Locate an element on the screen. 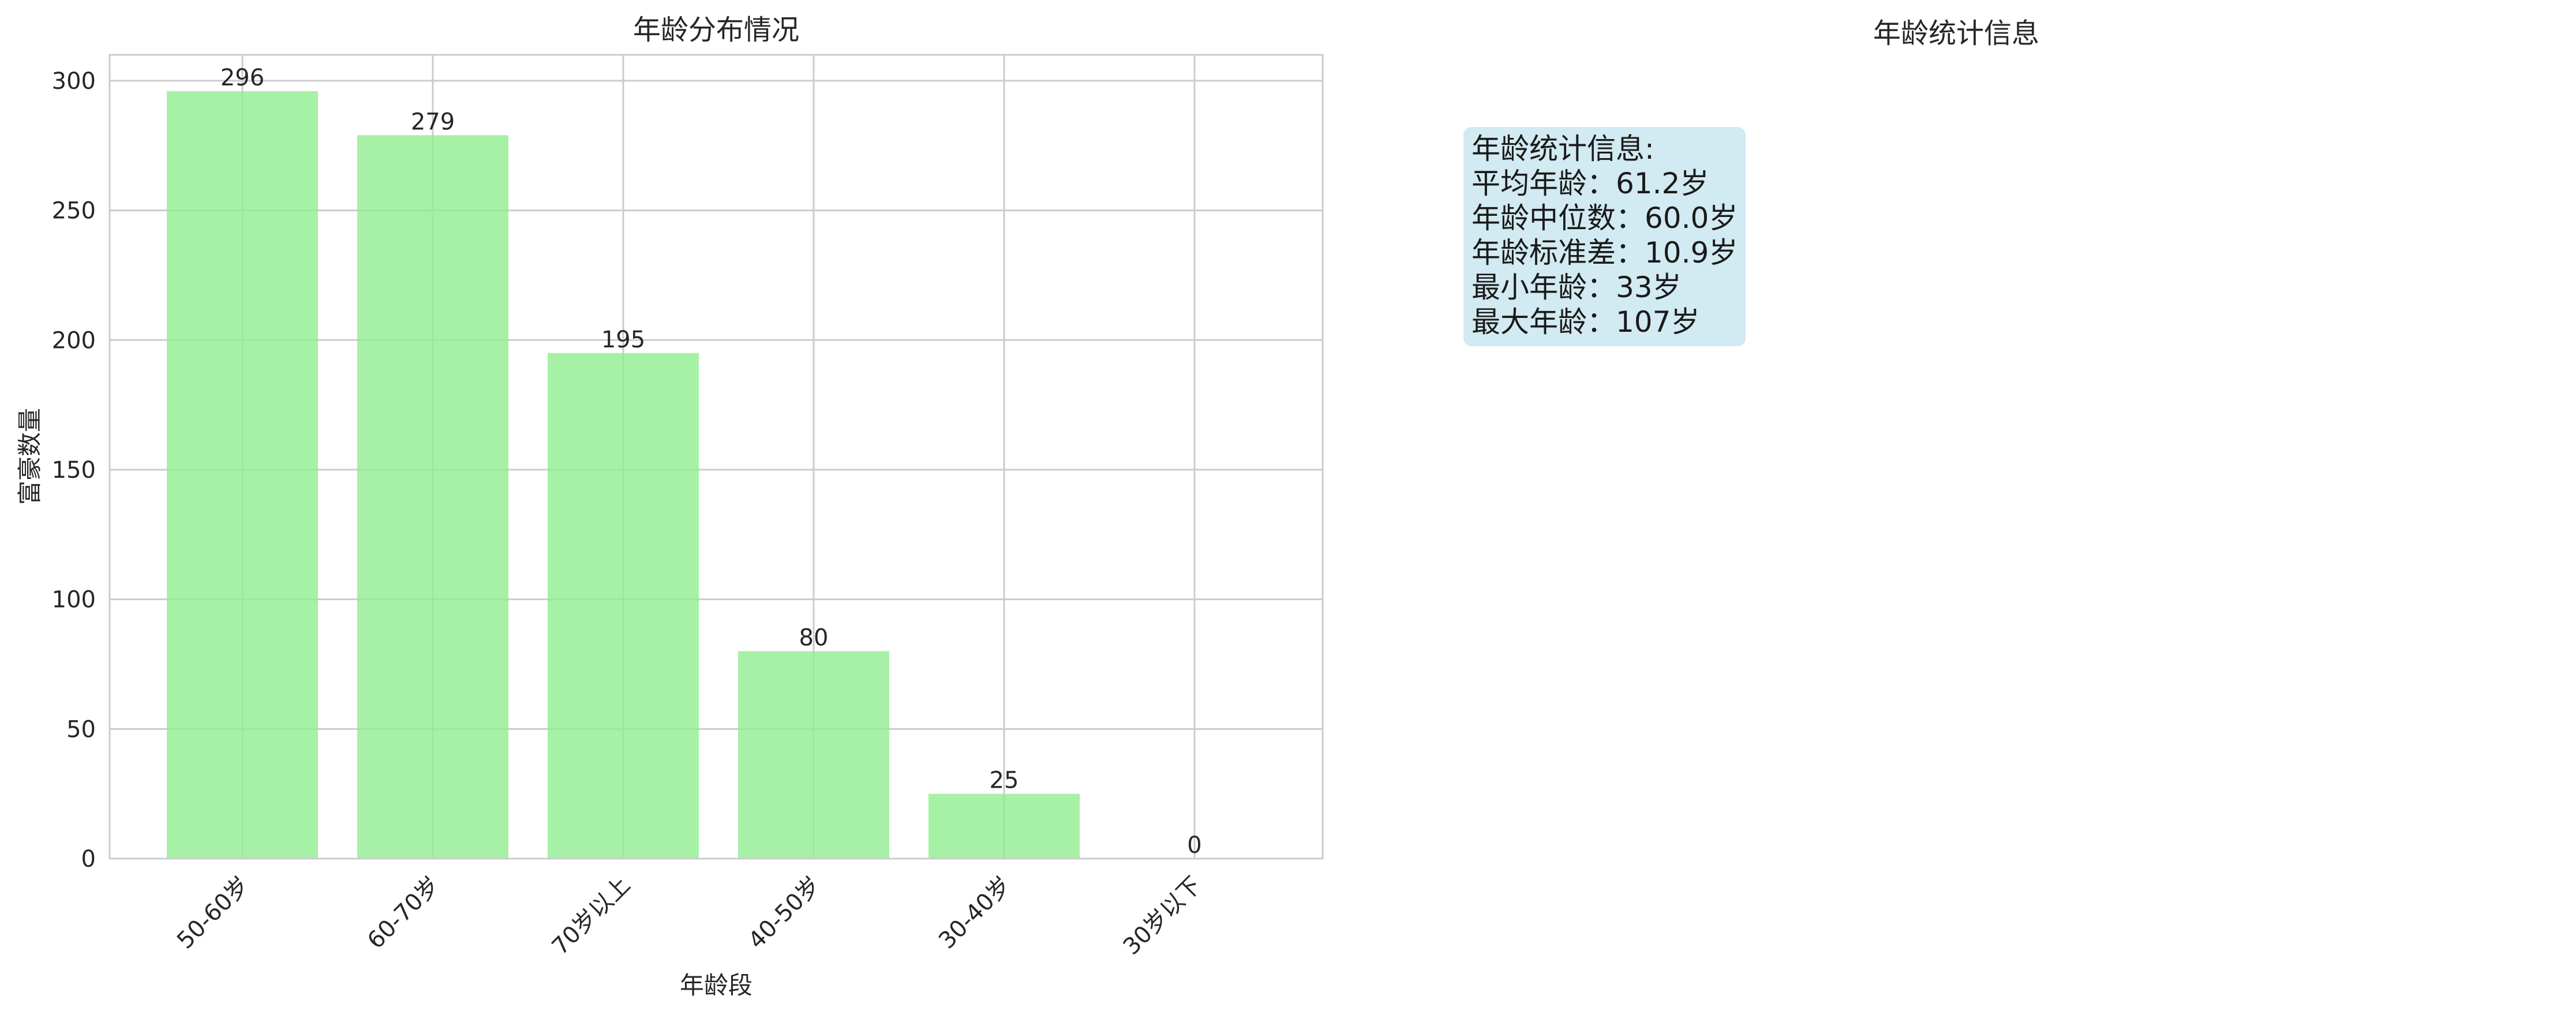 The width and height of the screenshot is (2576, 1015). stats-median-age: 年龄中位数：60.0岁 is located at coordinates (1605, 218).